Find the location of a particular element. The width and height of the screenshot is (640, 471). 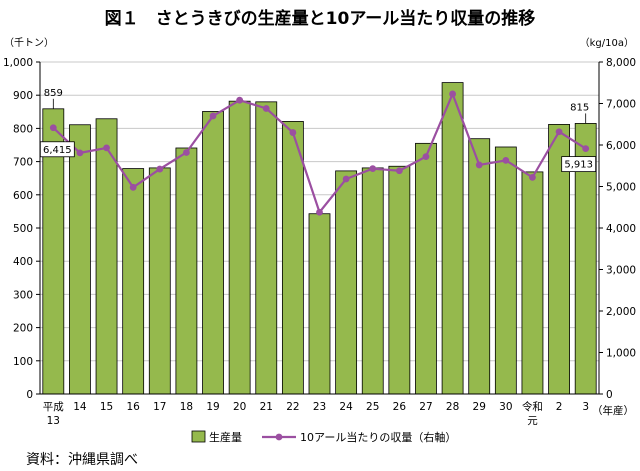

left-axis-unit: （千トン） is located at coordinates (29, 43).